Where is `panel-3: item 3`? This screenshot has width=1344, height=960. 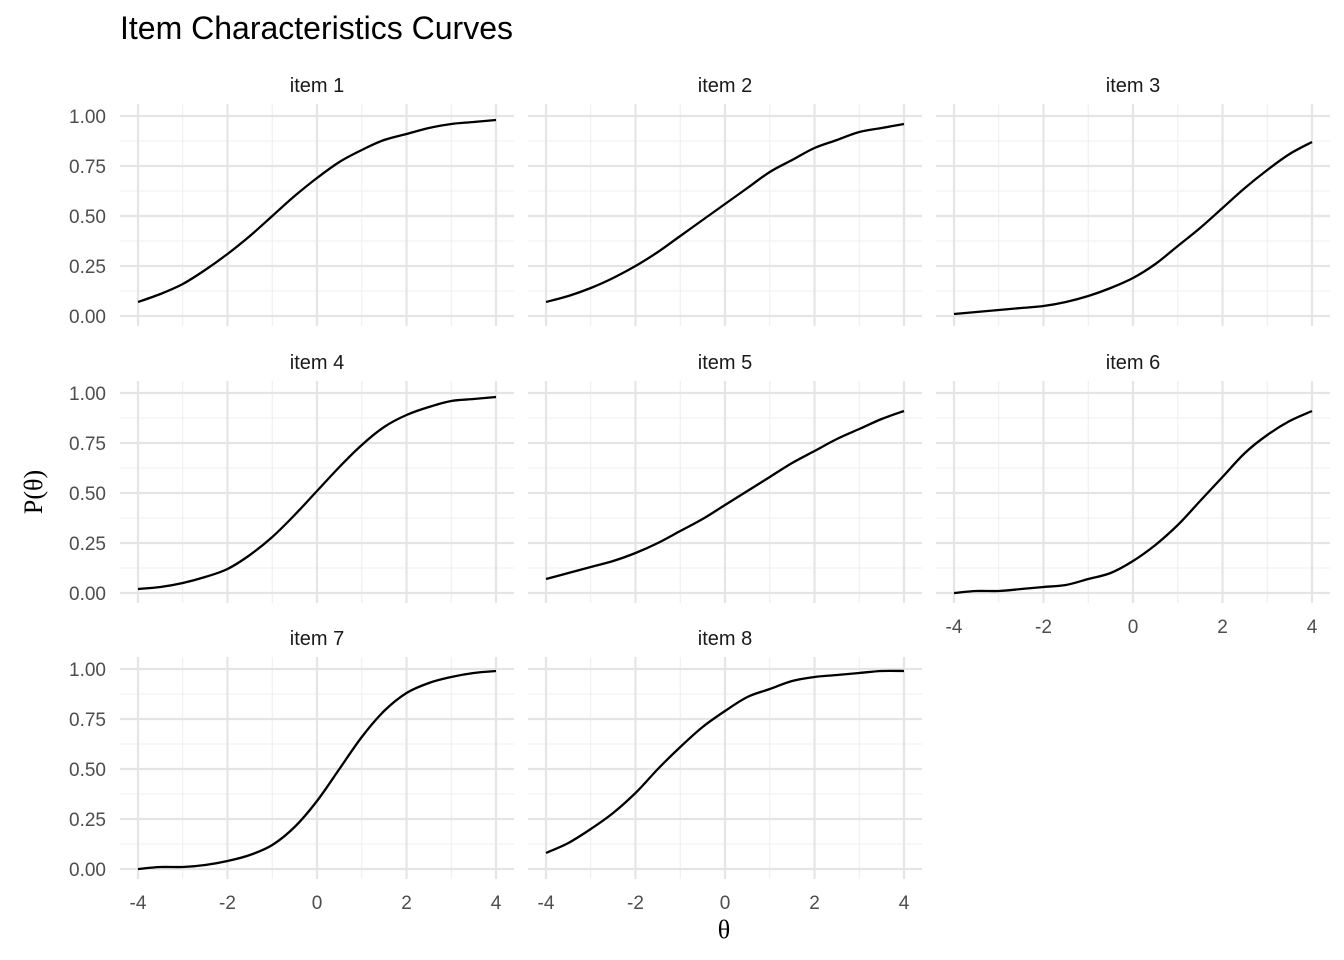 panel-3: item 3 is located at coordinates (1133, 200).